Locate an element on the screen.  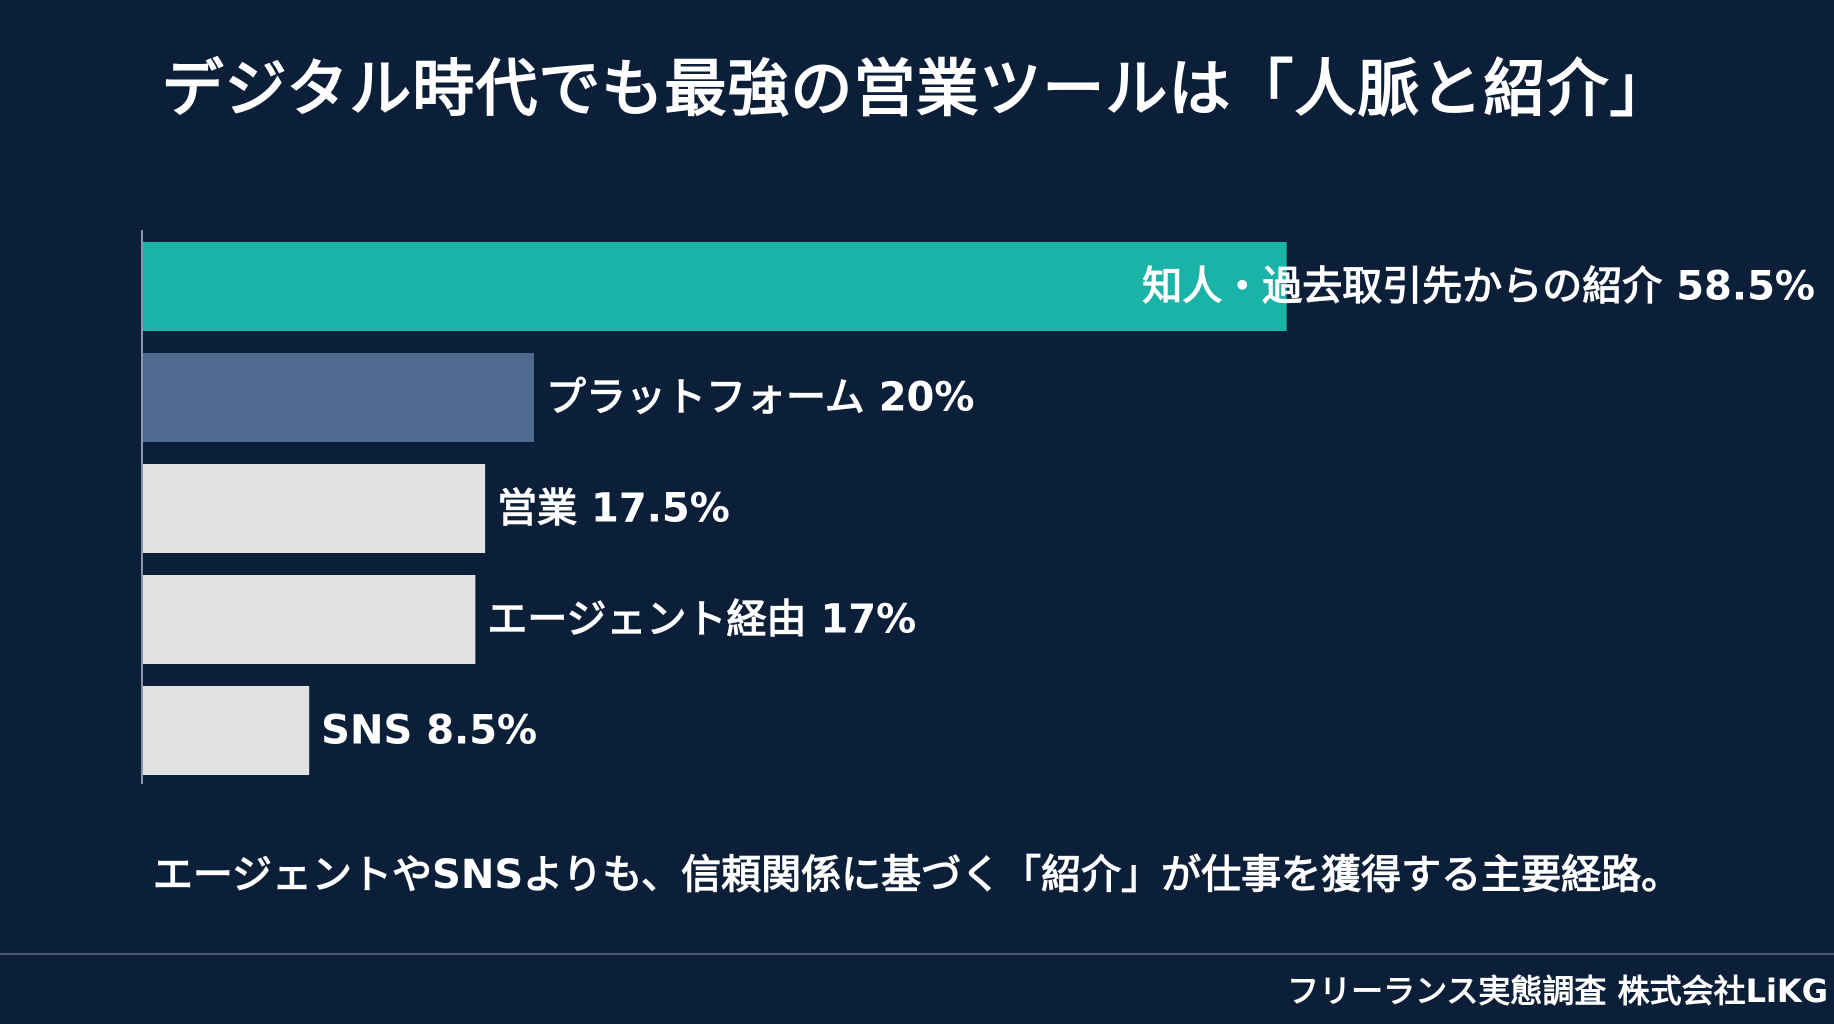
bar-label-5: SNS 8.5% is located at coordinates (429, 731).